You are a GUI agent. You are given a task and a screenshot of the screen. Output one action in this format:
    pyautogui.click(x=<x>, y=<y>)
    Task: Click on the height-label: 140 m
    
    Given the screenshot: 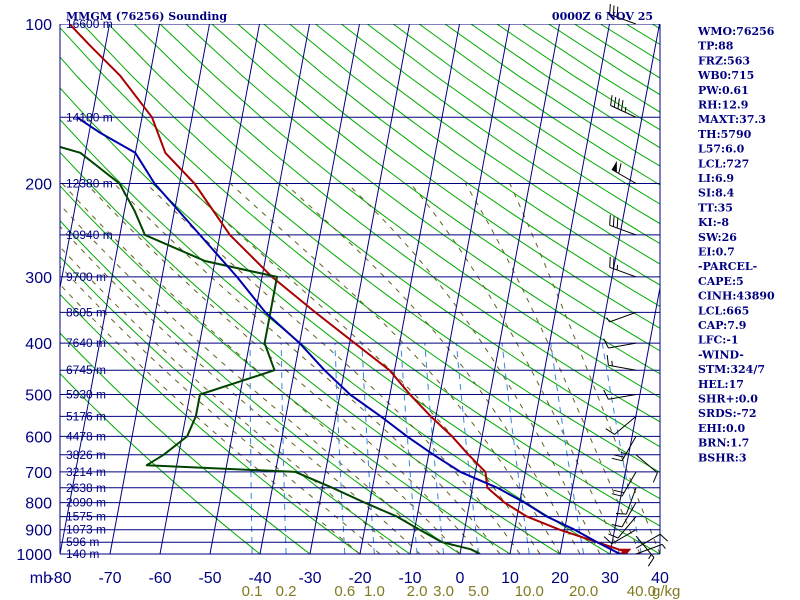 What is the action you would take?
    pyautogui.click(x=82, y=554)
    